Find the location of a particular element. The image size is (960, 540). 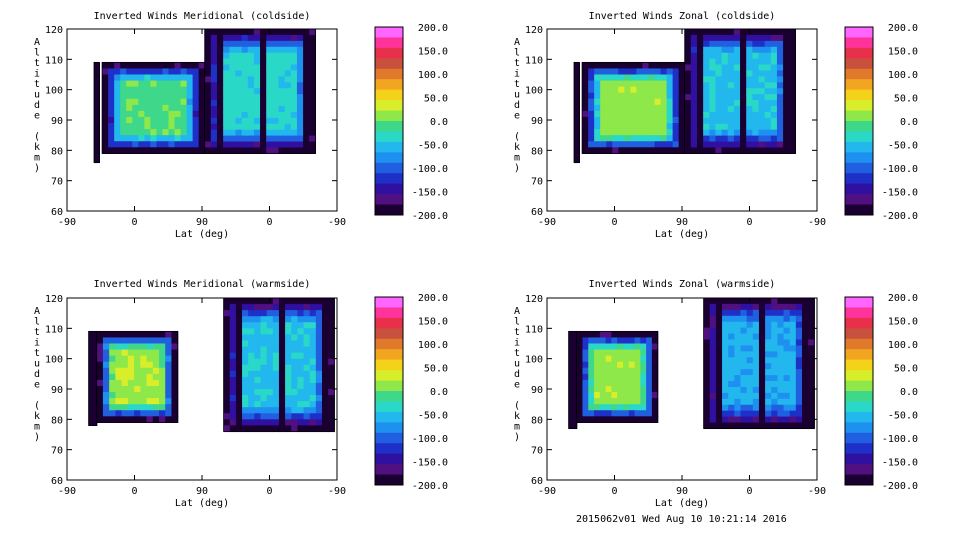

colorbar-label: -200.0 is located at coordinates (900, 486).